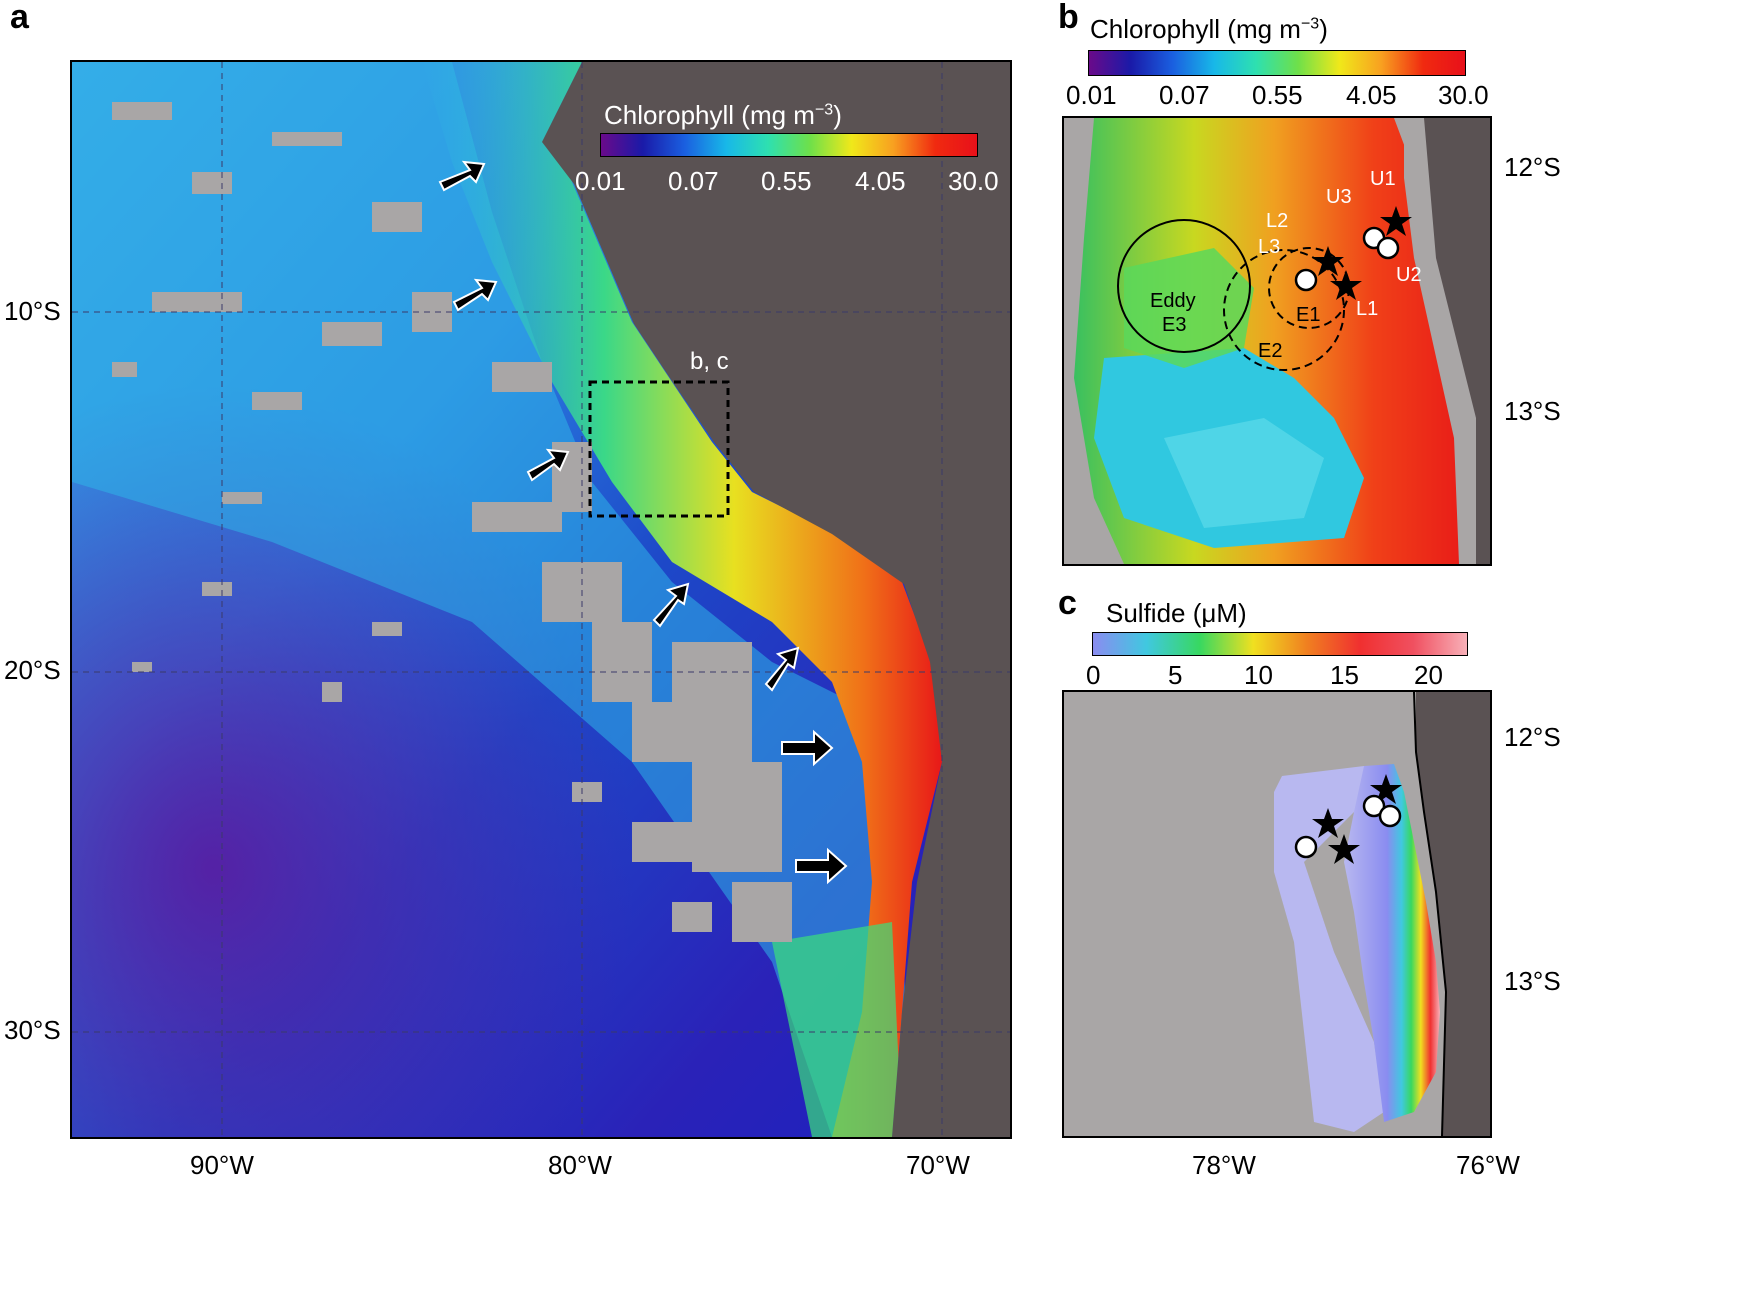 This screenshot has width=1764, height=1313. Describe the element at coordinates (1175, 675) in the screenshot. I see `panel-c-colorbar-tick: 5` at that location.